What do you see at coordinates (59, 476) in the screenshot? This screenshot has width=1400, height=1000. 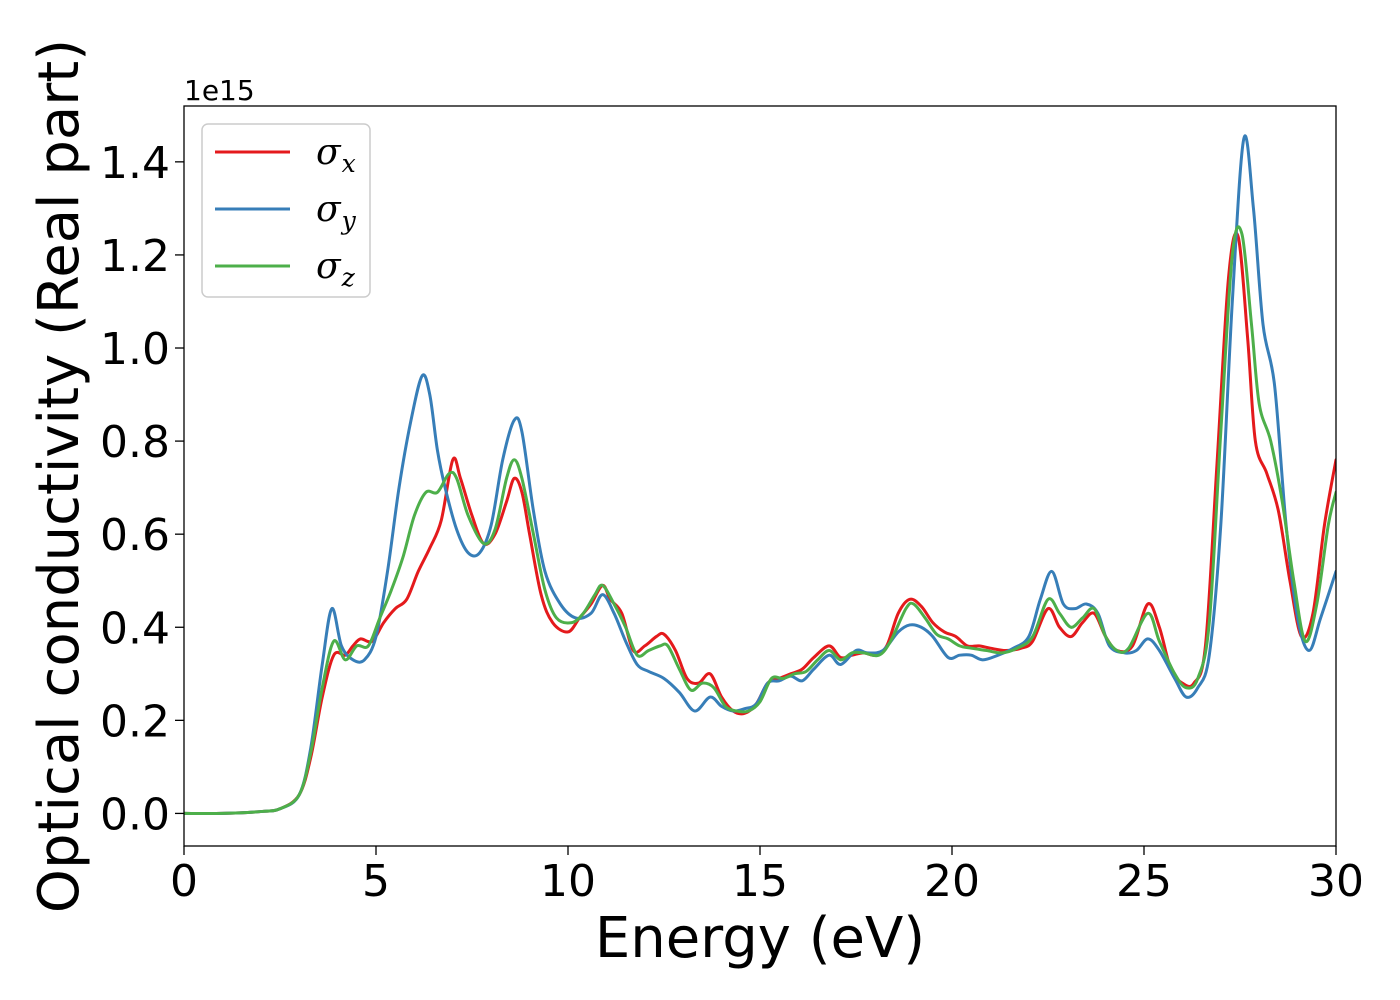 I see `y-axis-label: Optical conductivity (Real part)` at bounding box center [59, 476].